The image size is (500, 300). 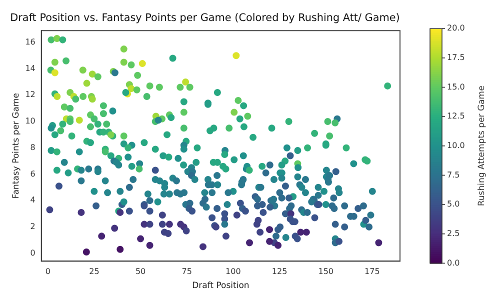 I want to click on color-bar-label: 20.0, so click(x=456, y=28).